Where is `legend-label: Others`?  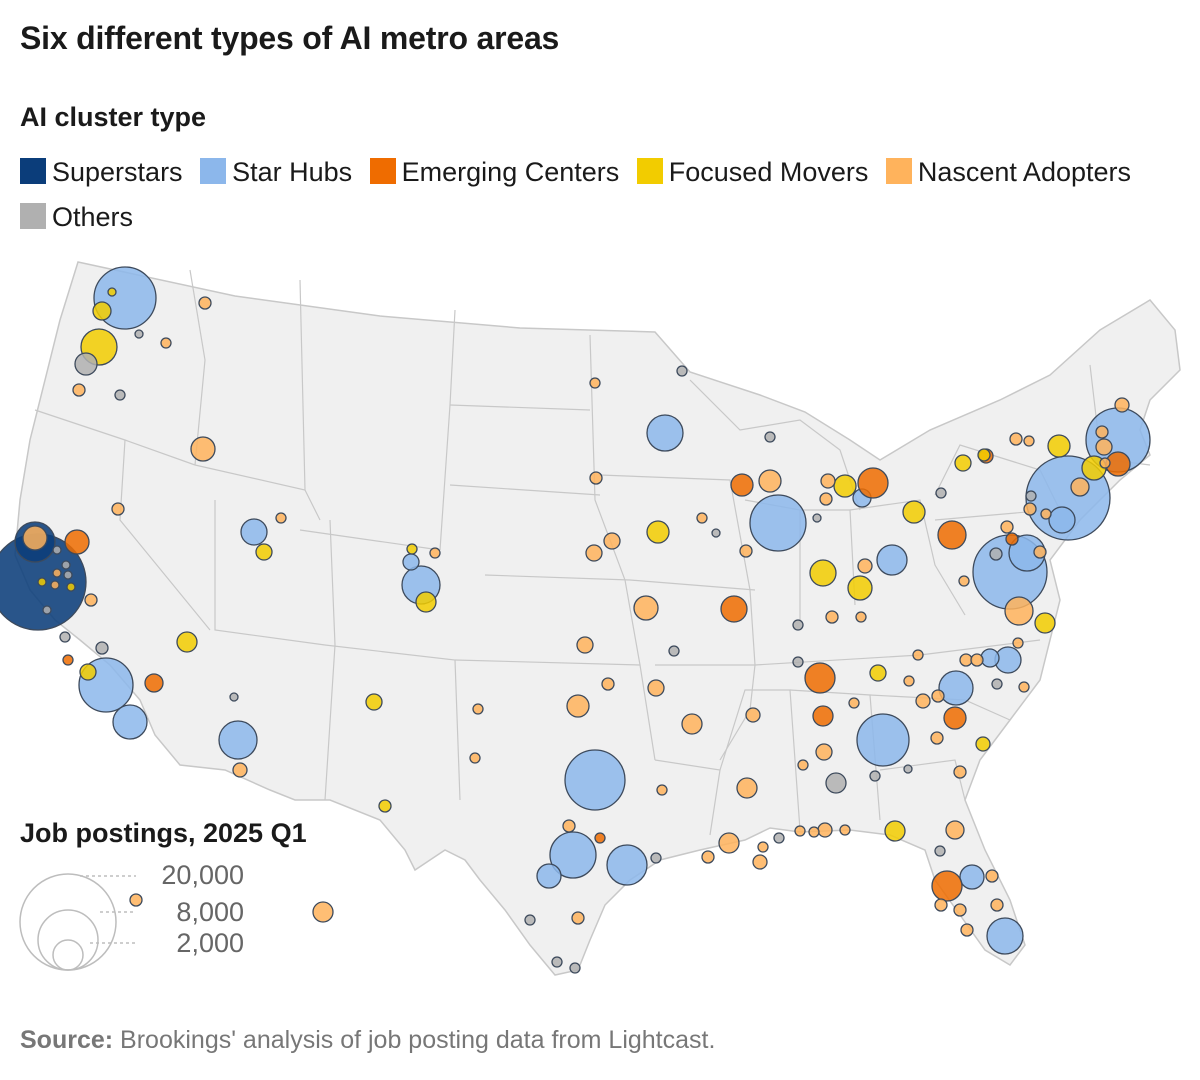 legend-label: Others is located at coordinates (93, 217).